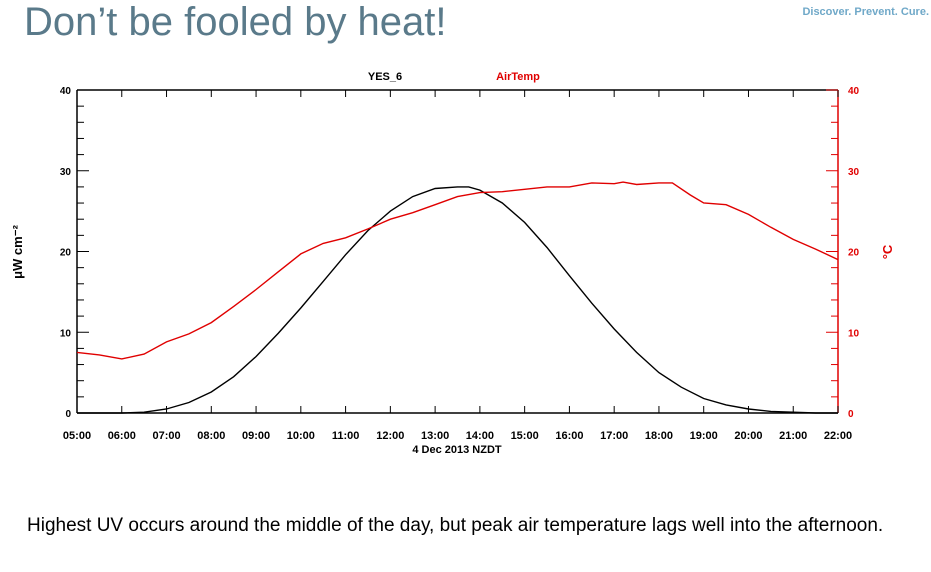 This screenshot has width=931, height=572. What do you see at coordinates (518, 77) in the screenshot?
I see `series-label-airtemp: AirTemp` at bounding box center [518, 77].